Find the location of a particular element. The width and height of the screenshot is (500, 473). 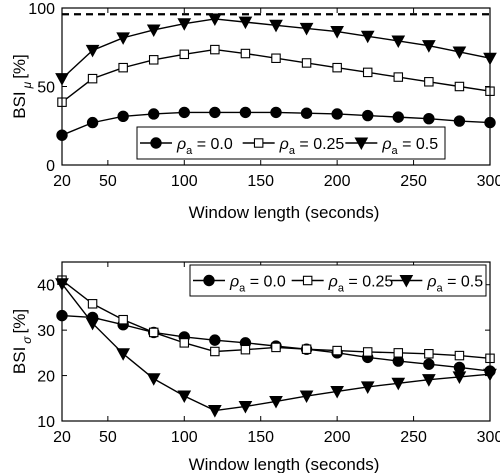

chart-2-x-tick-label: 150 is located at coordinates (260, 437).